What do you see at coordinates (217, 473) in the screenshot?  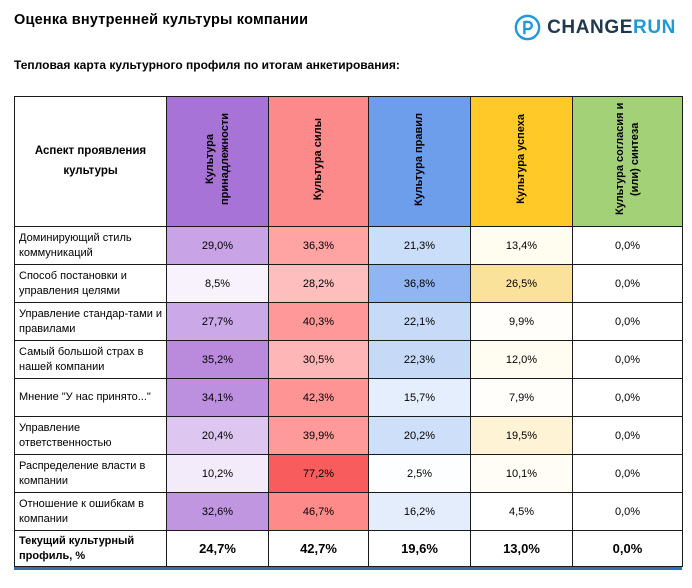 I see `value-cell: 10,2%` at bounding box center [217, 473].